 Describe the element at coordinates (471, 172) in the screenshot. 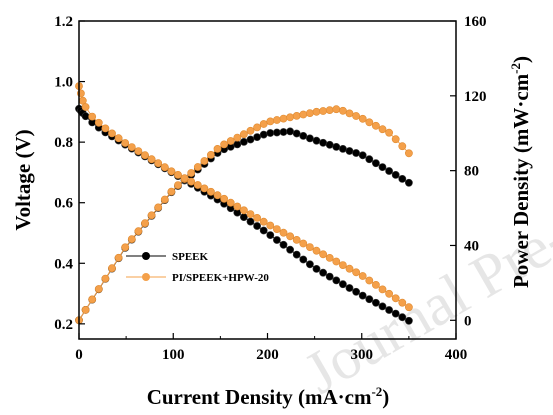

I see `y2-tick-label: 80` at that location.